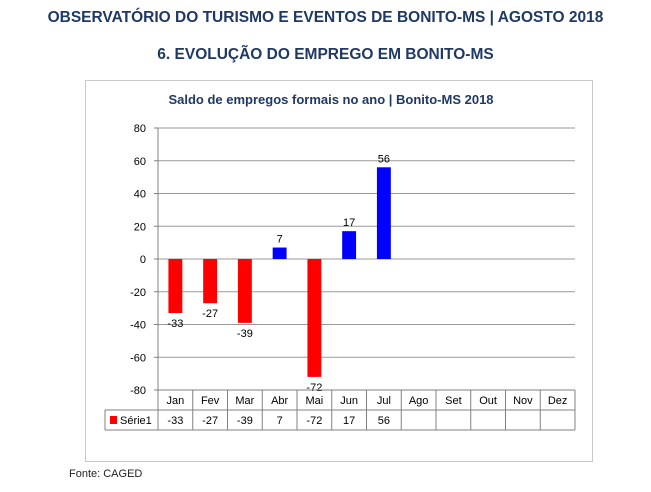 Image resolution: width=651 pixels, height=492 pixels. Describe the element at coordinates (138, 358) in the screenshot. I see `y-tick-label: -60` at that location.